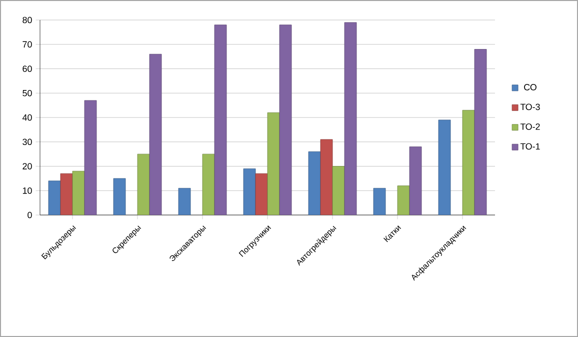 This screenshot has width=578, height=337. Describe the element at coordinates (27, 93) in the screenshot. I see `y-tick-label: 50` at that location.